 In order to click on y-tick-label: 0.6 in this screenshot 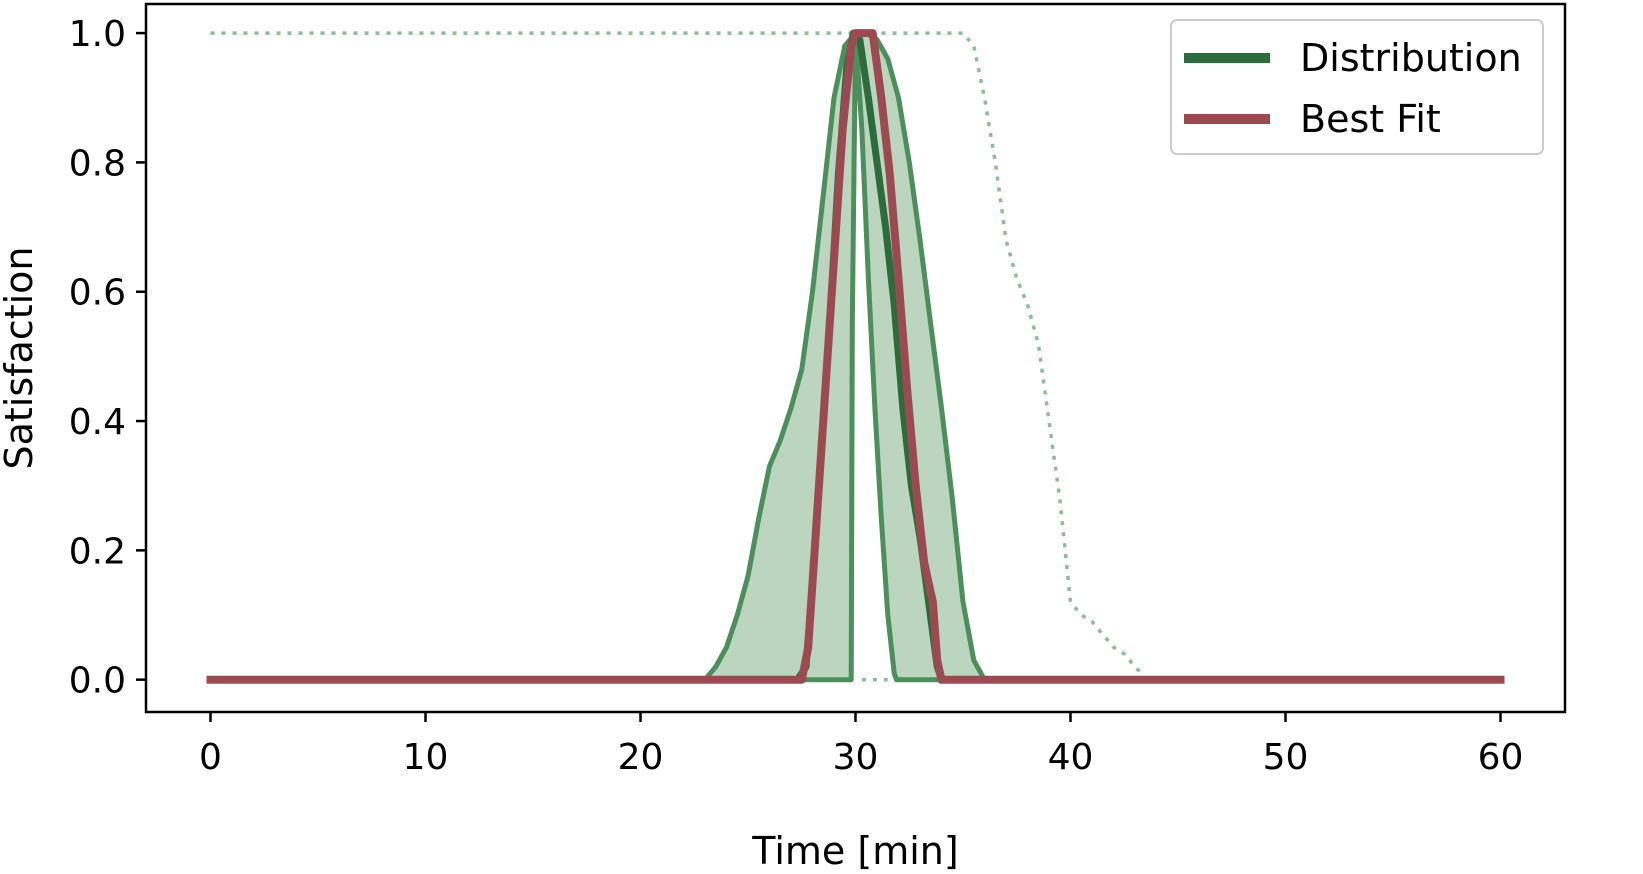, I will do `click(97, 293)`.